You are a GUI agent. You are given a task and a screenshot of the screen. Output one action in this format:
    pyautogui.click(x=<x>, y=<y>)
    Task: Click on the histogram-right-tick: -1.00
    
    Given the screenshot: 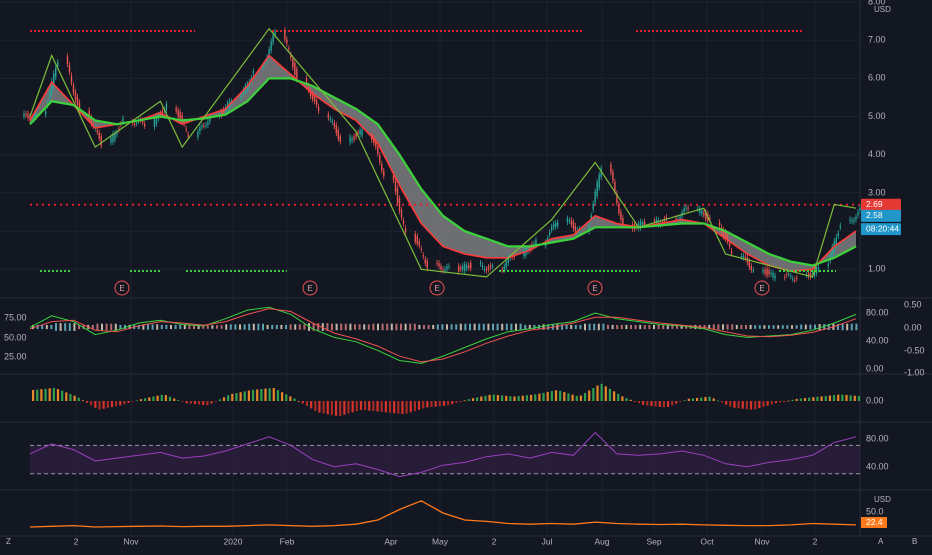 What is the action you would take?
    pyautogui.click(x=914, y=372)
    